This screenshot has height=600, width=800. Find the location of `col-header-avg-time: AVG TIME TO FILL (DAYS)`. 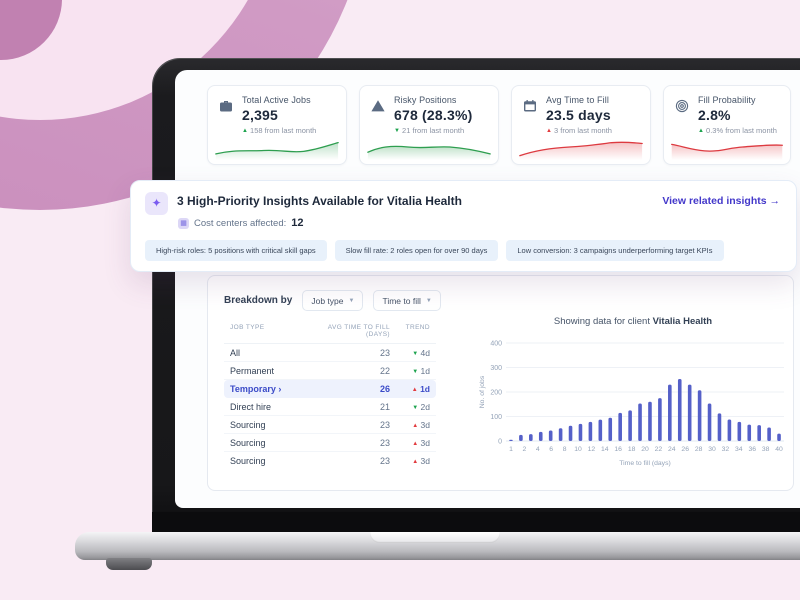

col-header-avg-time: AVG TIME TO FILL (DAYS) is located at coordinates (358, 331).